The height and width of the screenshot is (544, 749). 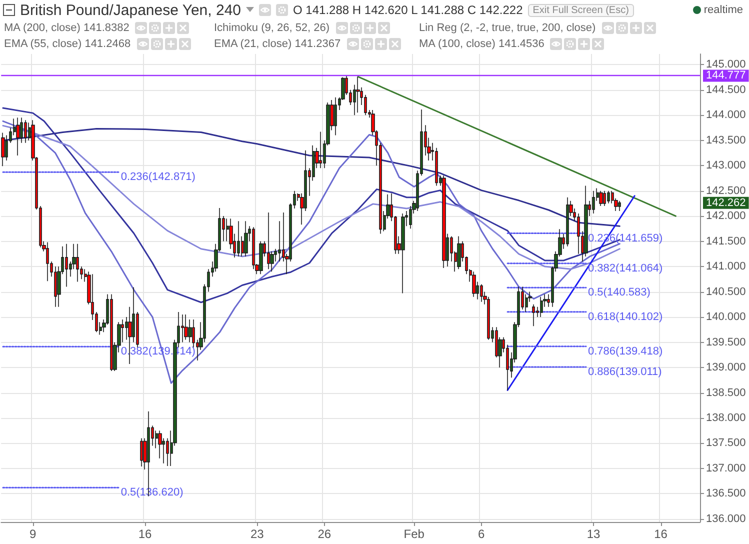 What do you see at coordinates (408, 10) in the screenshot?
I see `chart-subtitle: O 141.288 H 142.620 L 141.288 C 142.222` at bounding box center [408, 10].